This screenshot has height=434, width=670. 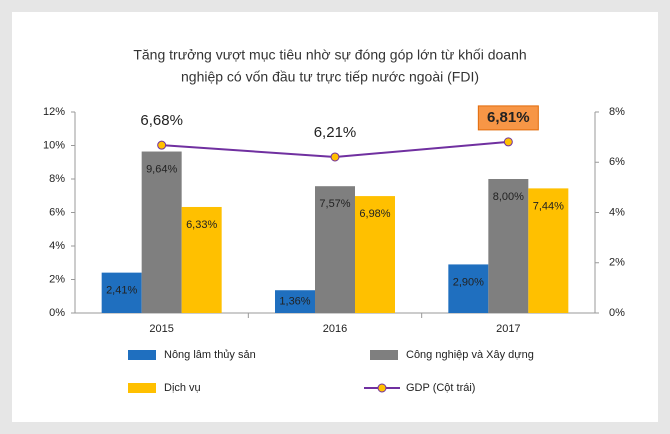 What do you see at coordinates (548, 206) in the screenshot?
I see `bar-value-label: 7,44%` at bounding box center [548, 206].